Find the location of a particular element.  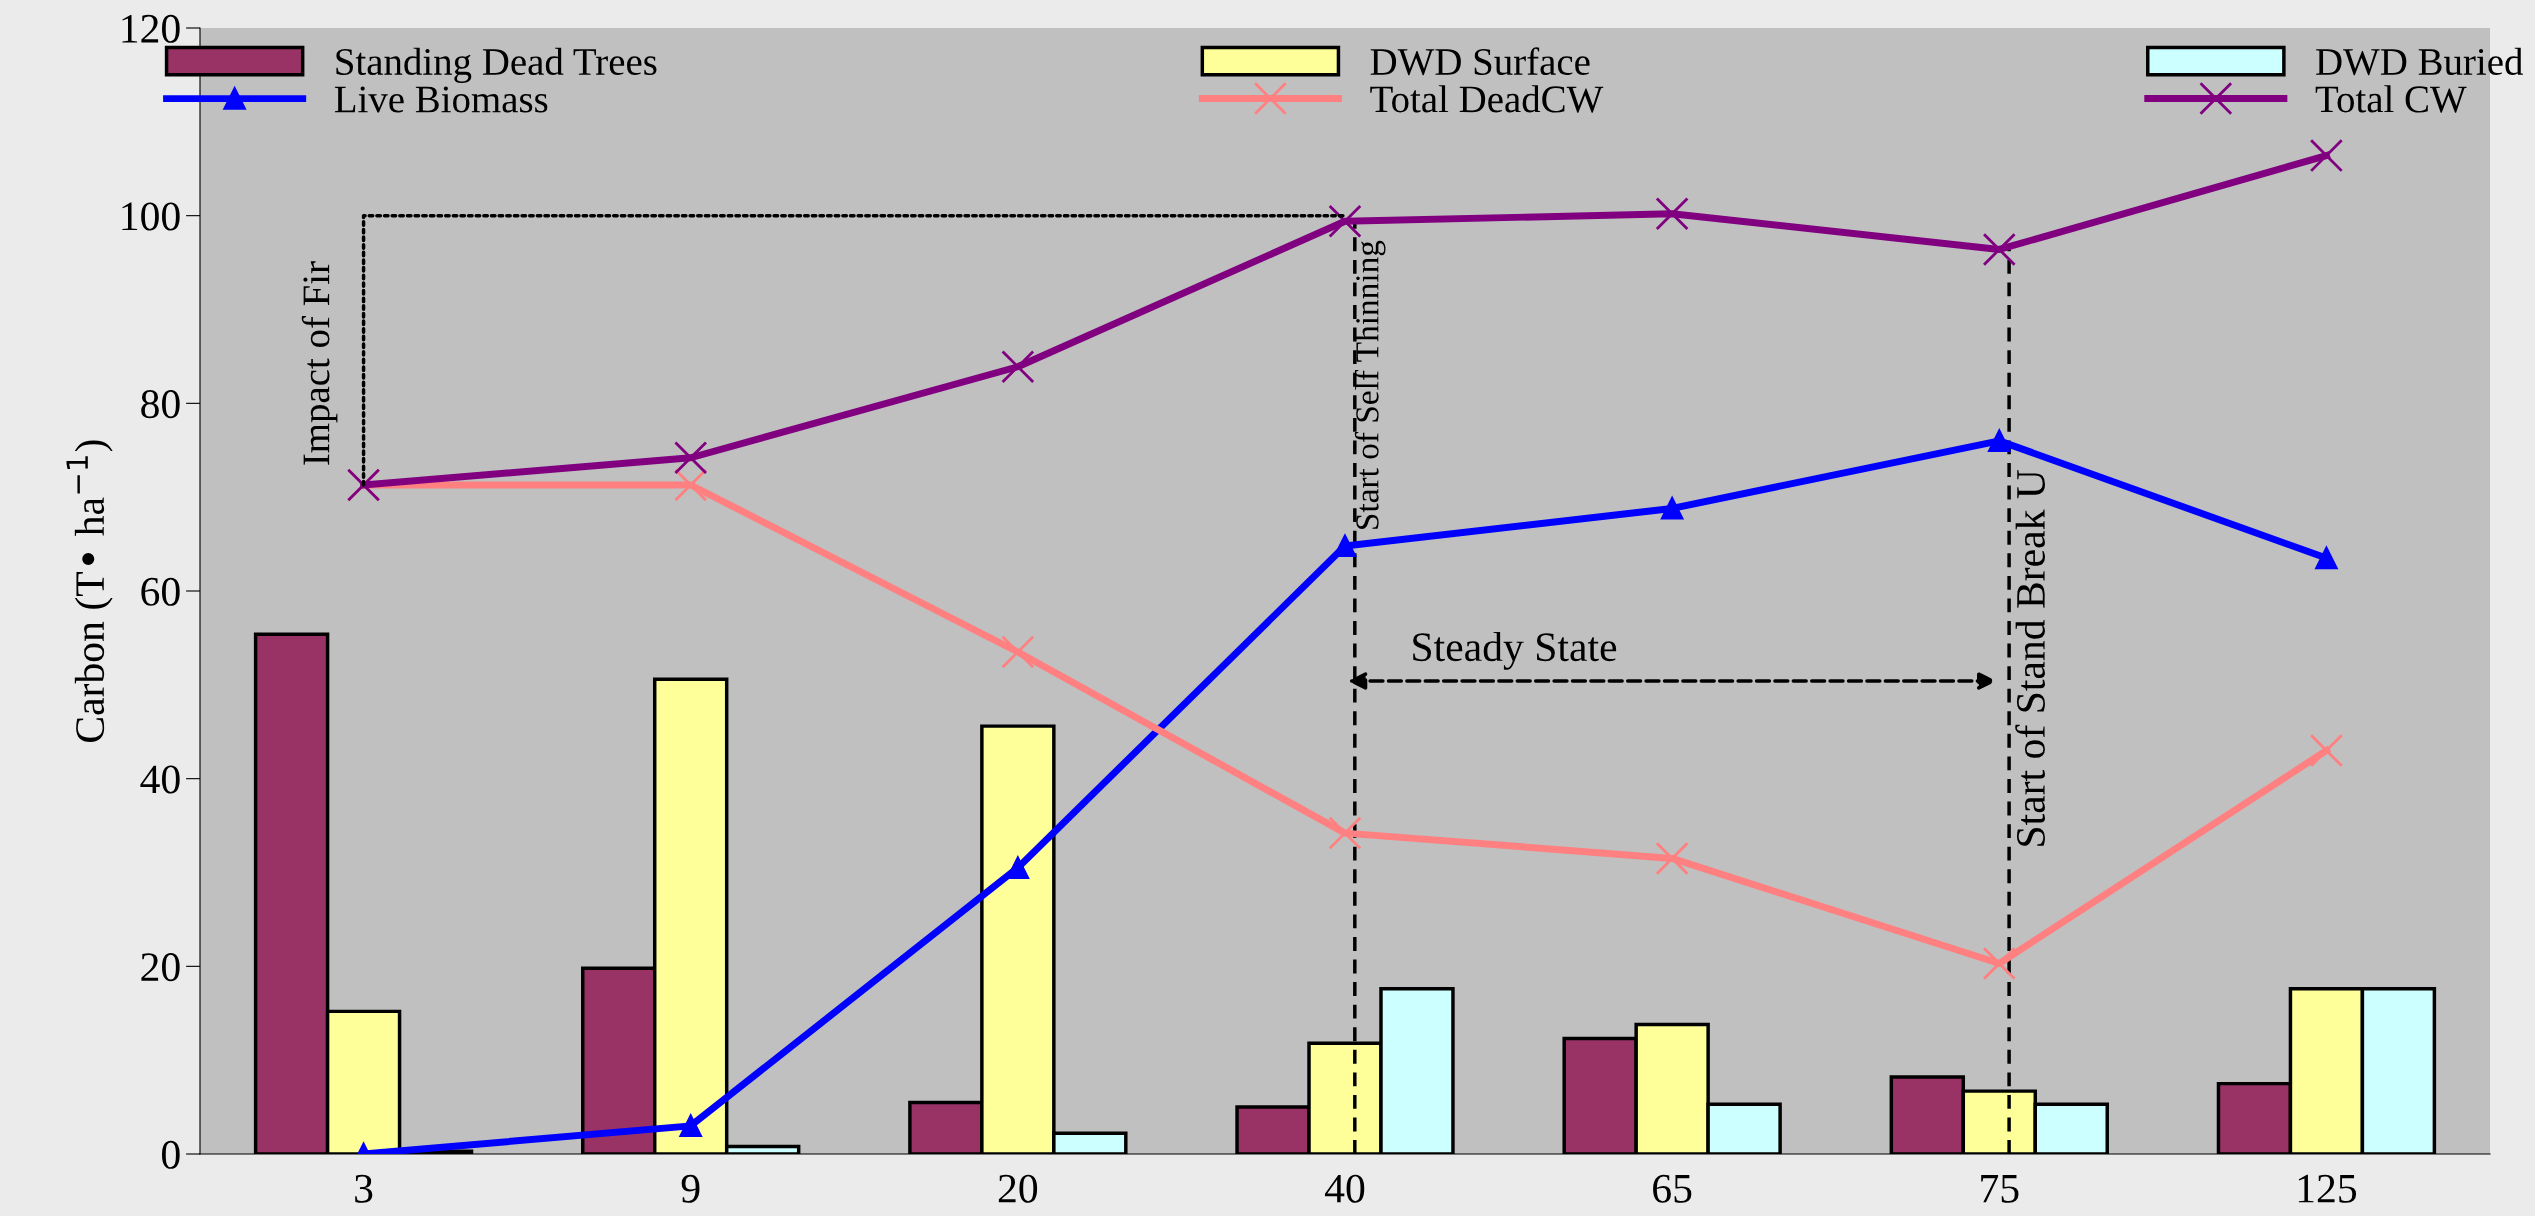

x-tick-label: 75 is located at coordinates (2000, 1189).